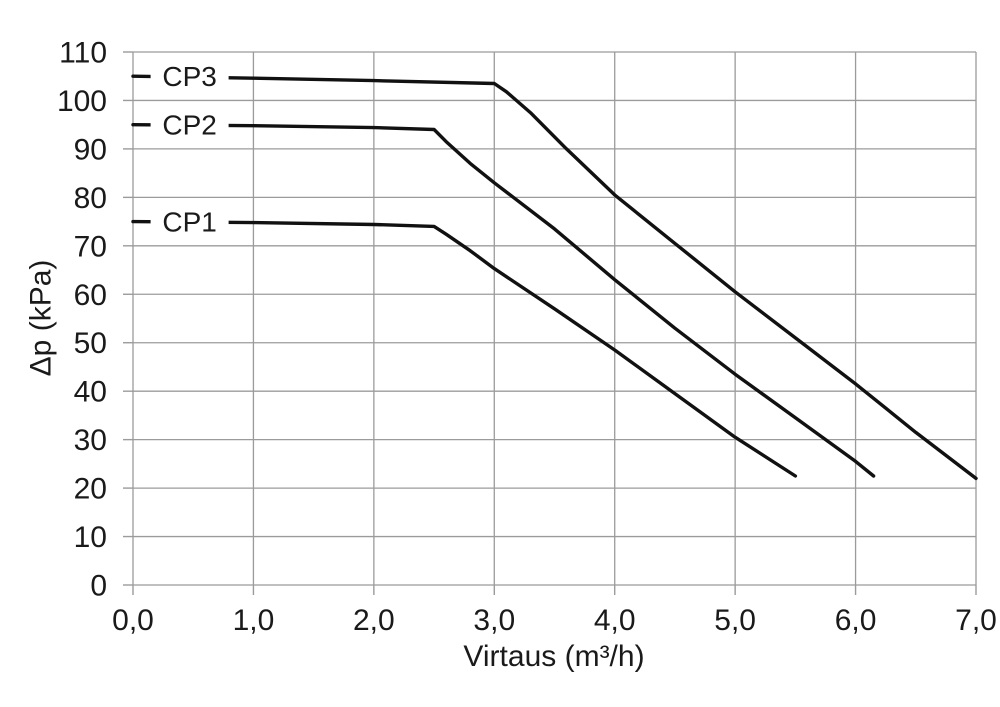 This screenshot has height=707, width=1000. Describe the element at coordinates (976, 620) in the screenshot. I see `x-tick-label: 7,0` at that location.